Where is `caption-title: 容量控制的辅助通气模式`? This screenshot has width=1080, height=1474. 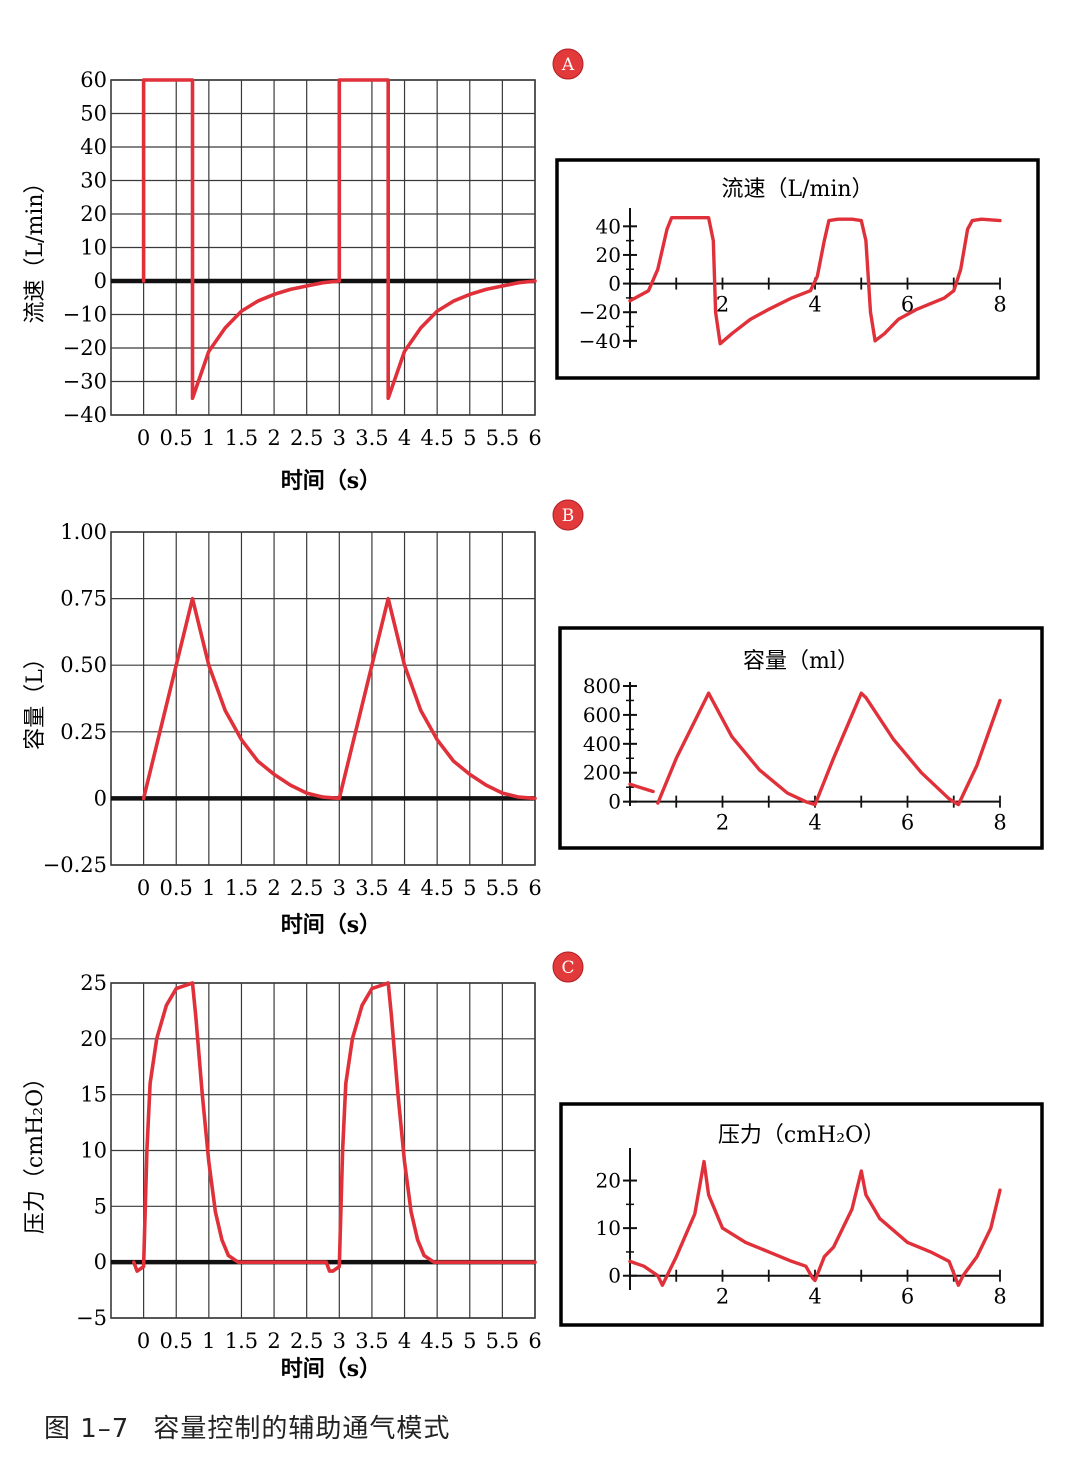
caption-title: 容量控制的辅助通气模式 is located at coordinates (302, 1429).